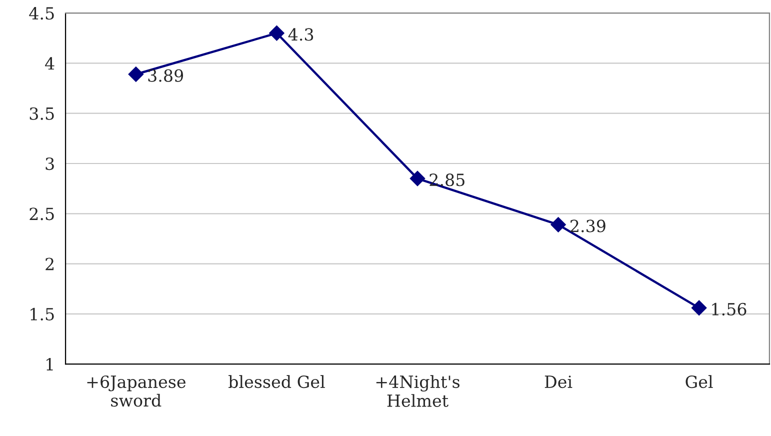 The width and height of the screenshot is (771, 436). Describe the element at coordinates (588, 226) in the screenshot. I see `data-label: 2.39` at that location.